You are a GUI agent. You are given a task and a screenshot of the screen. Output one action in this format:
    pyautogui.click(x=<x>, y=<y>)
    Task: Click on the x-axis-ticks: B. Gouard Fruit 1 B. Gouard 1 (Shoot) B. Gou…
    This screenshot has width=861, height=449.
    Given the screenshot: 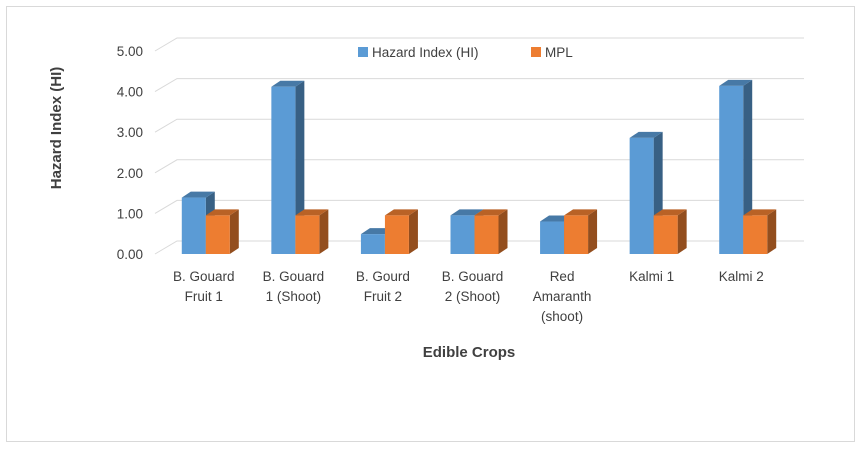 What is the action you would take?
    pyautogui.click(x=468, y=296)
    